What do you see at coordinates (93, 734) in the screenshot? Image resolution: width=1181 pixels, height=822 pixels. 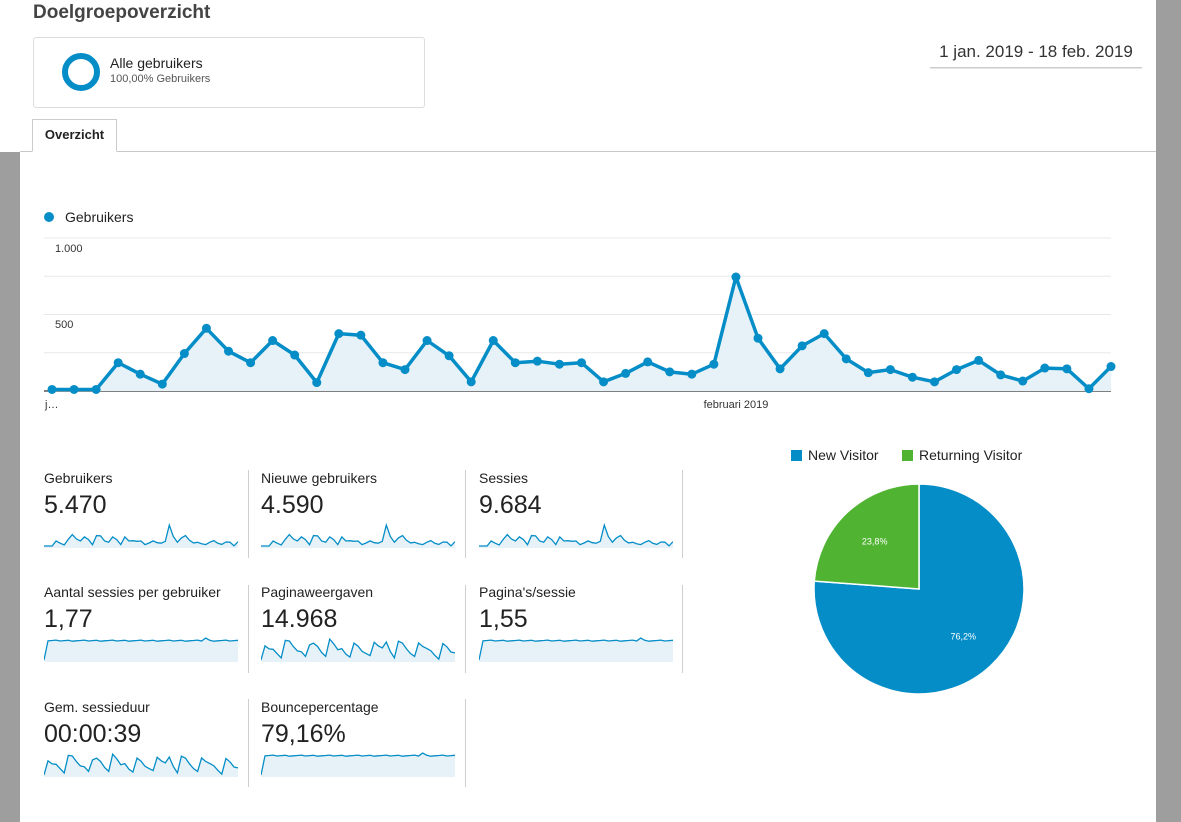 I see `metric-value: 00:00:39` at bounding box center [93, 734].